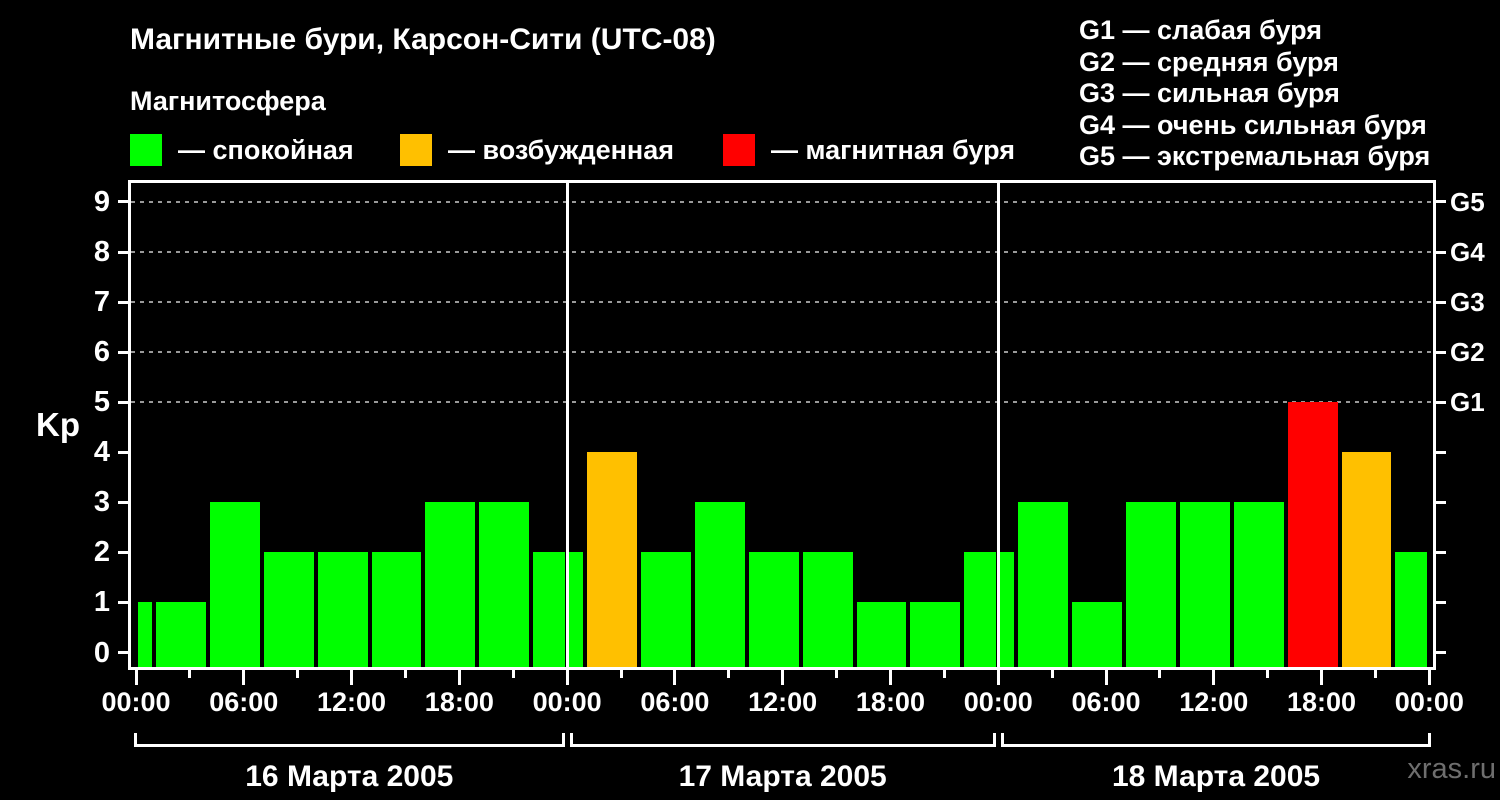  I want to click on g-legend-line-g1: G1 — слабая буря, so click(1201, 30).